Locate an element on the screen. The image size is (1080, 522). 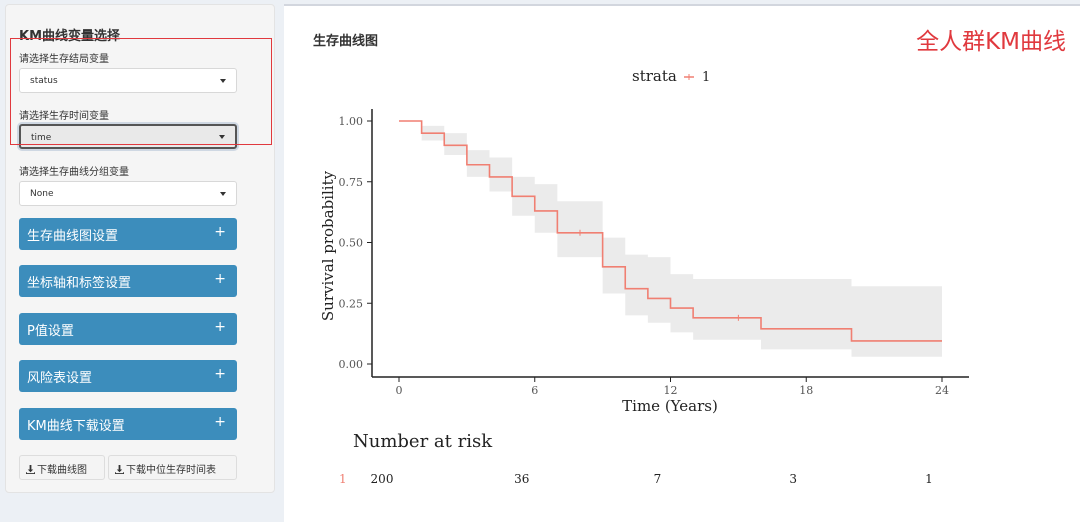
highlight-box is located at coordinates (141, 91).